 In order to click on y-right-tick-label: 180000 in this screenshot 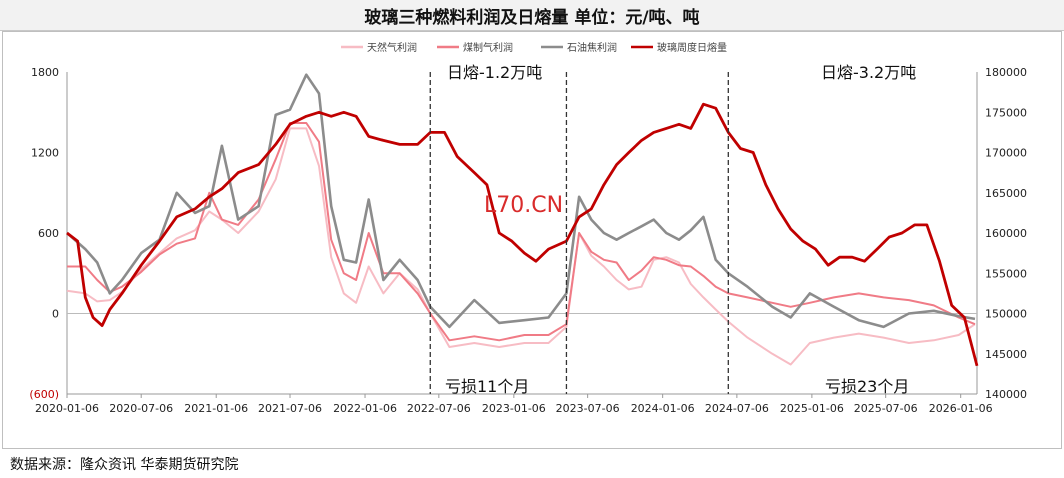, I will do `click(1006, 72)`.